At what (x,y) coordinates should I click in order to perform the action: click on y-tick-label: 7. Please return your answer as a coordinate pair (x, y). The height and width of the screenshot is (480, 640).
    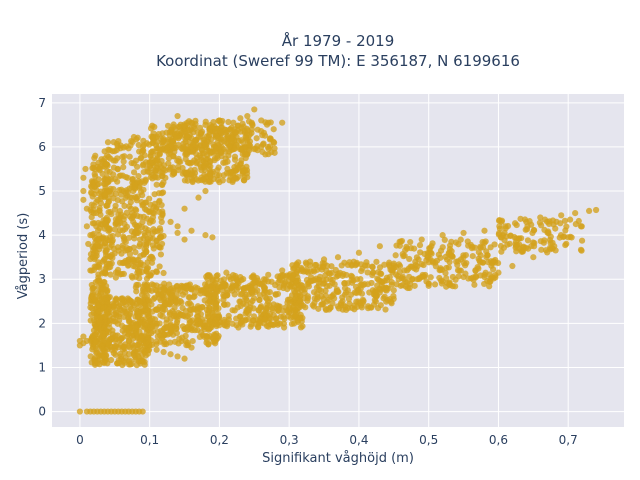
    Looking at the image, I should click on (42, 103).